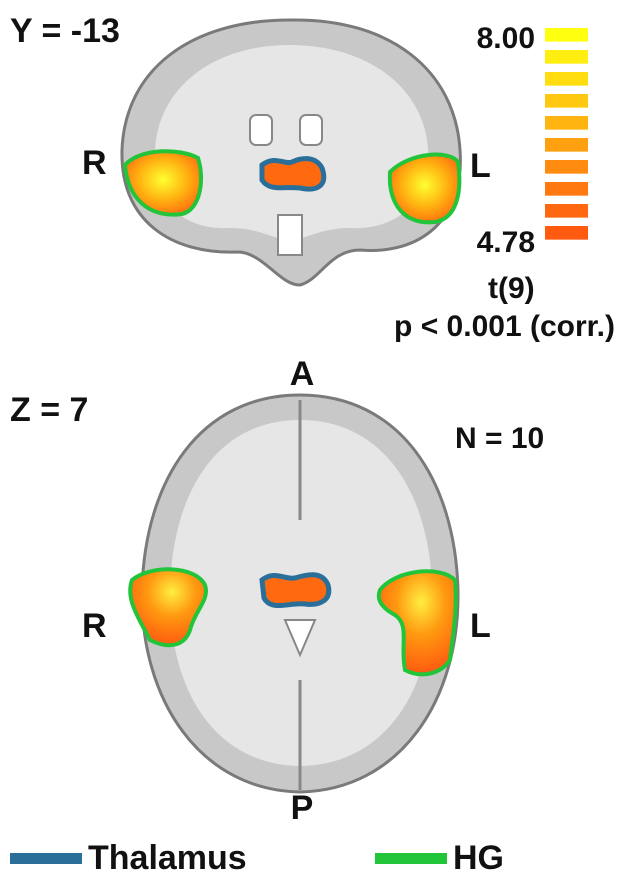 The width and height of the screenshot is (623, 889). I want to click on coronal-label: Y = -13, so click(65, 31).